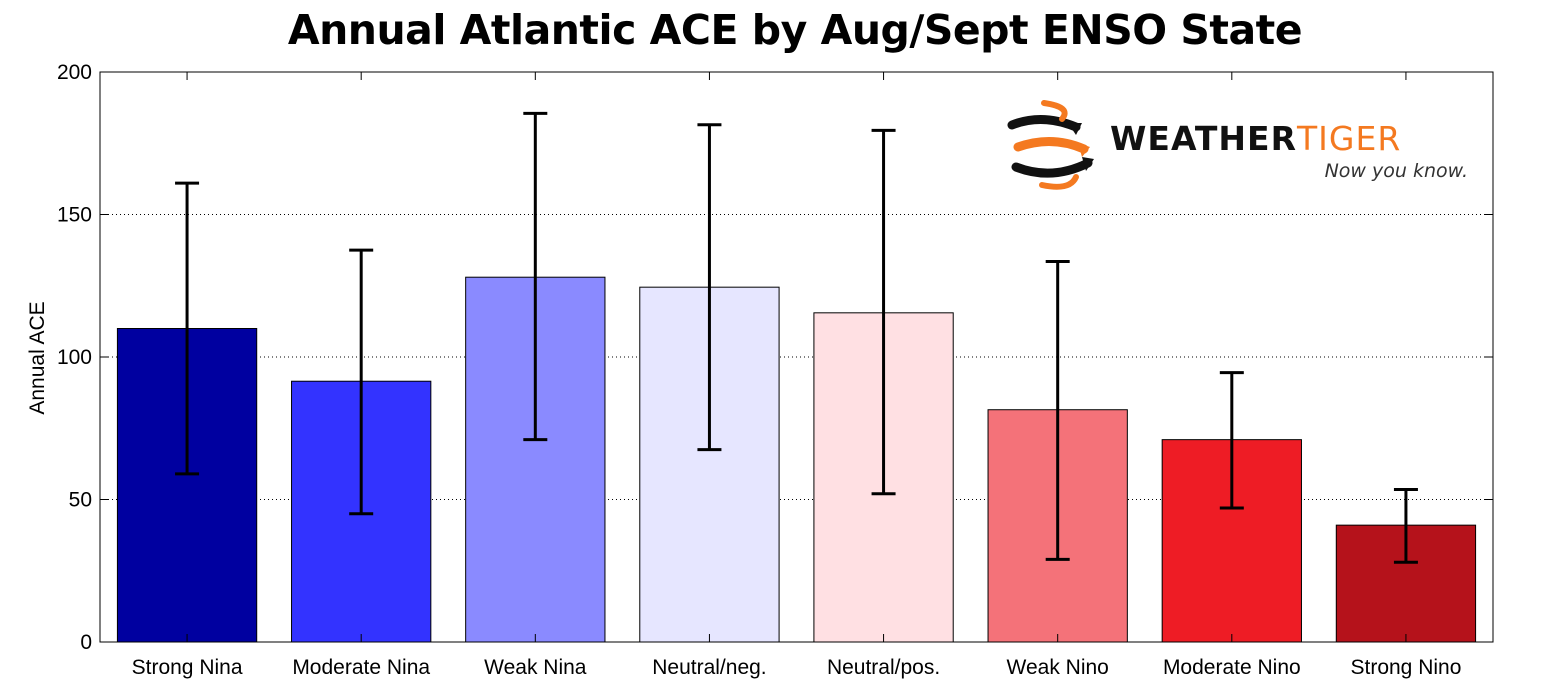 This screenshot has height=686, width=1558. Describe the element at coordinates (709, 667) in the screenshot. I see `x-tick-label: Neutral/neg.` at that location.